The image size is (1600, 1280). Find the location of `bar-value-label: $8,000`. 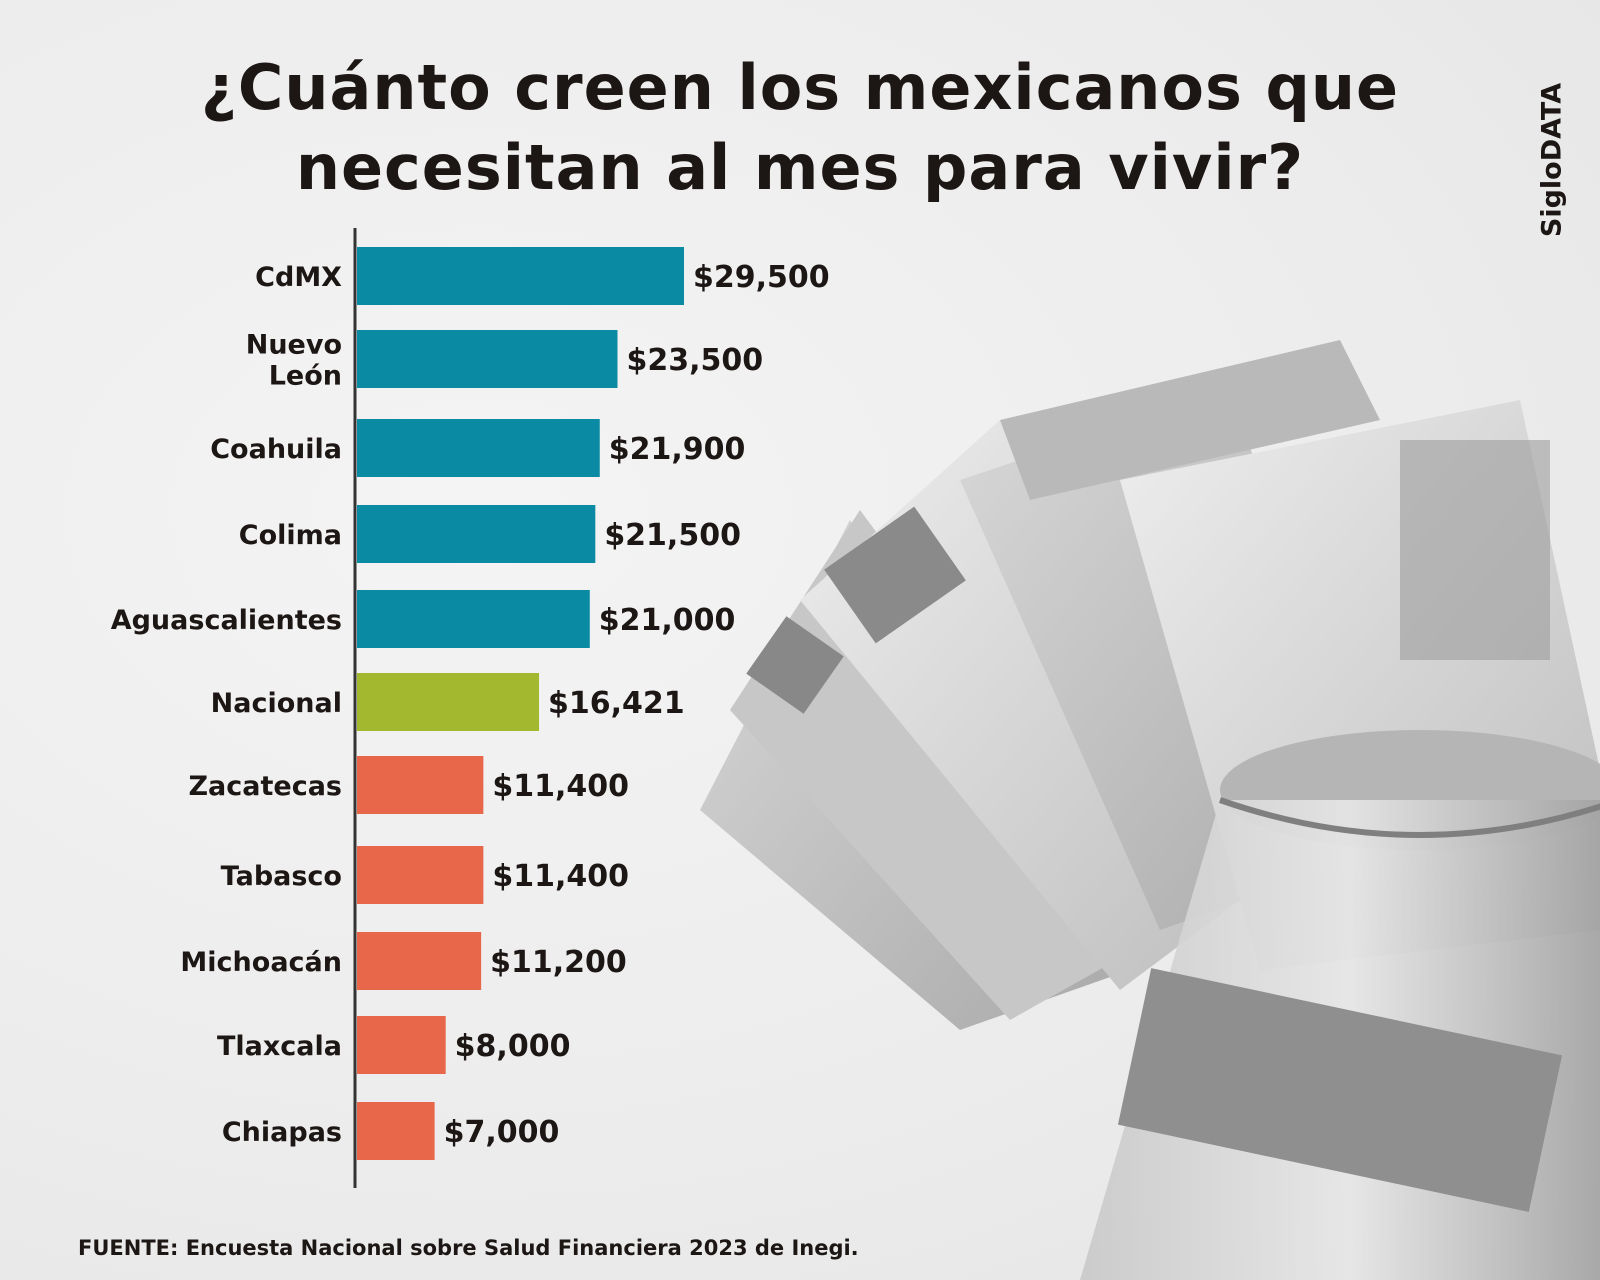

bar-value-label: $8,000 is located at coordinates (513, 1046).